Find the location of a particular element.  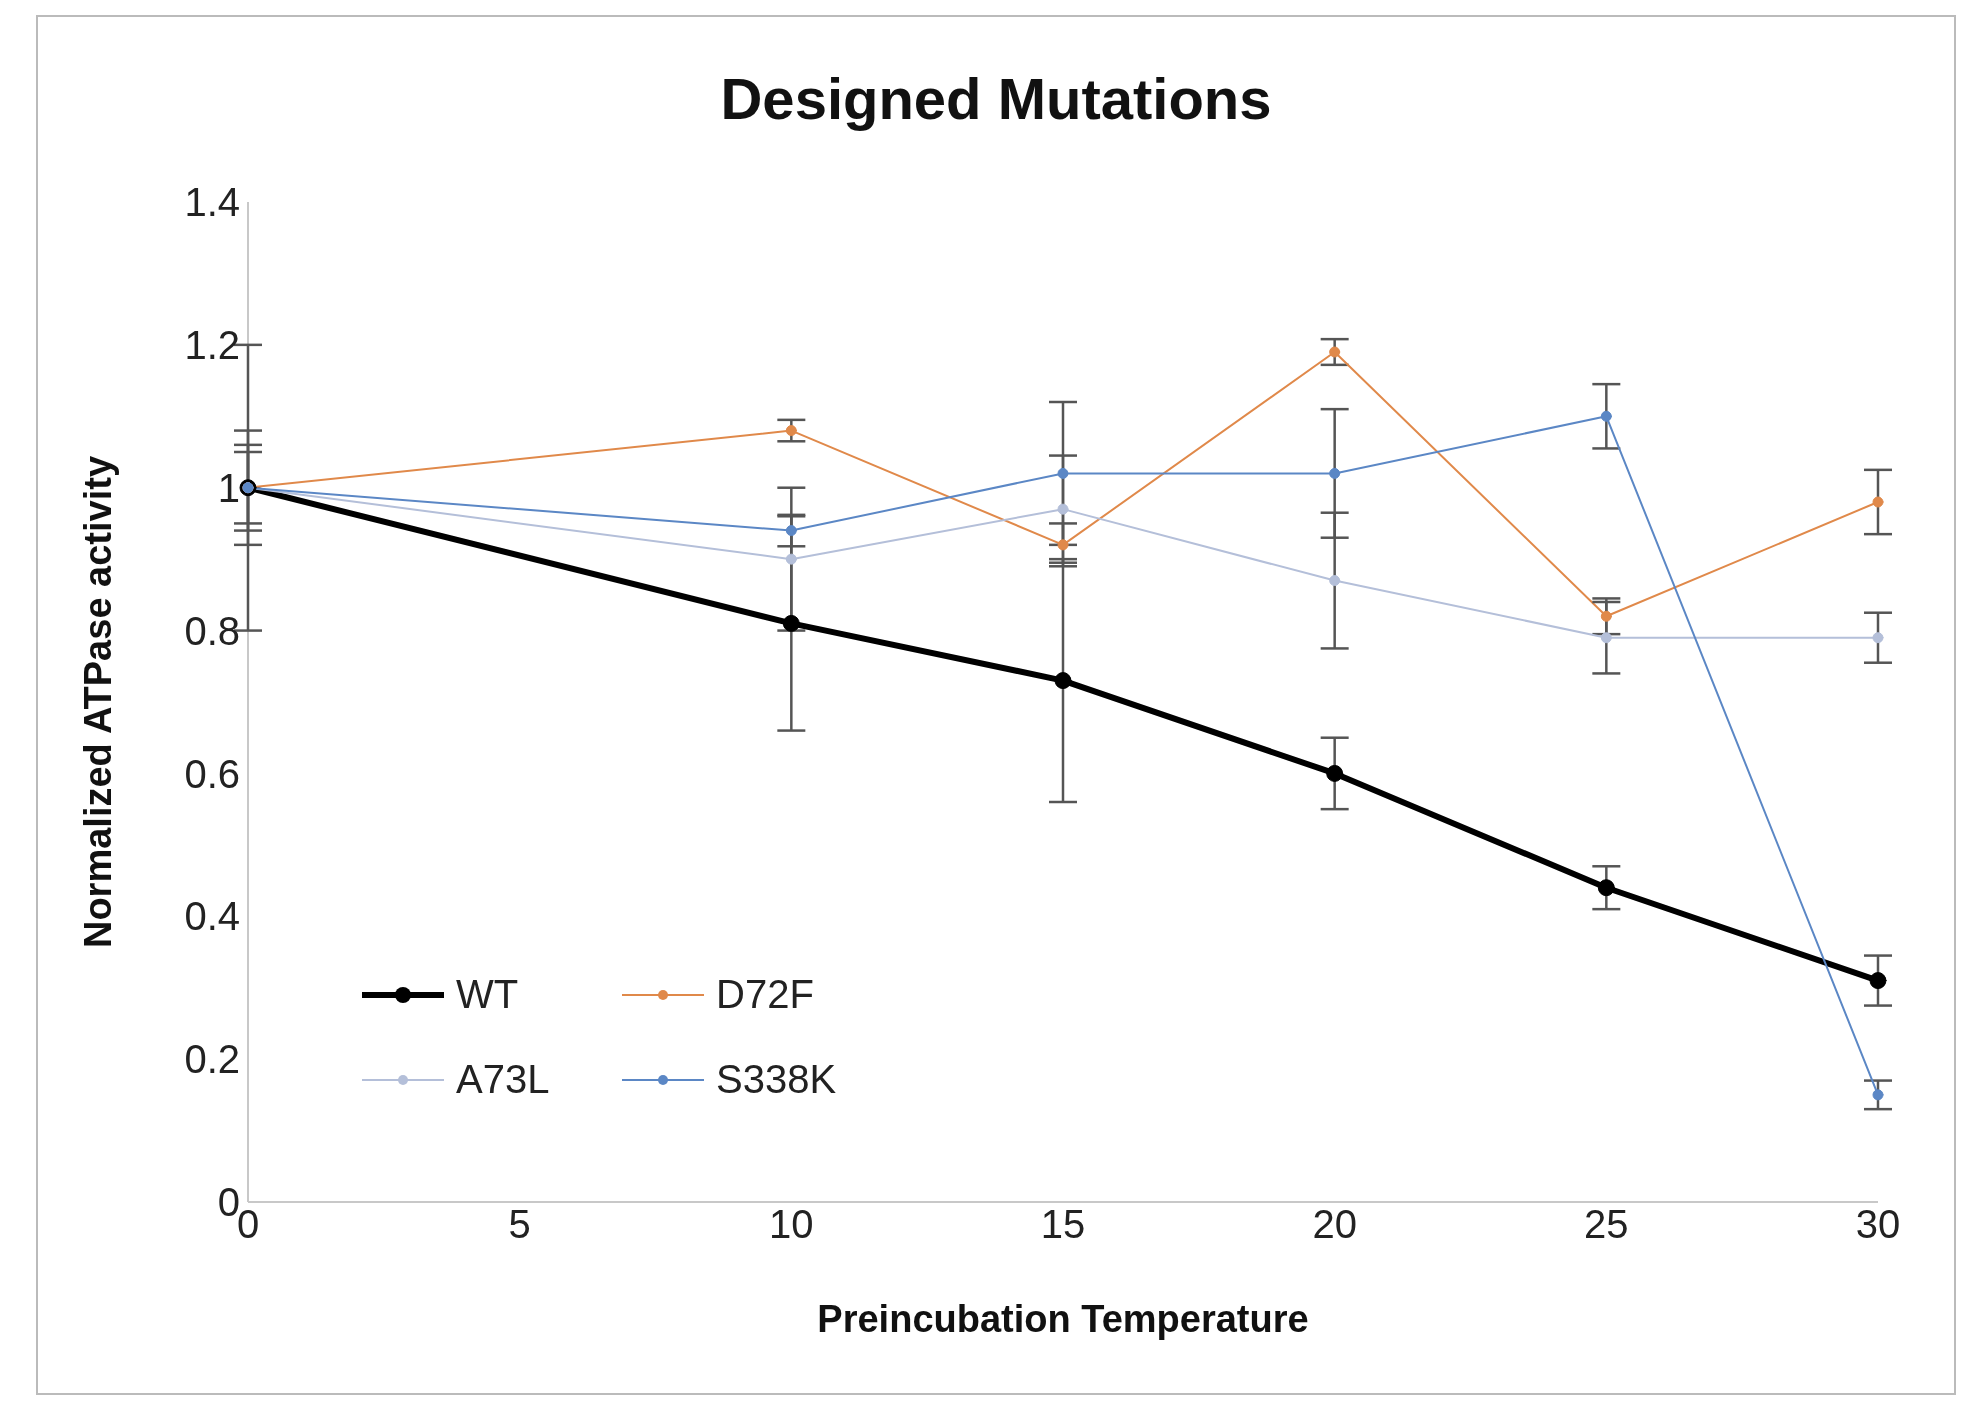

y-tick-label: 0.6 is located at coordinates (212, 773).